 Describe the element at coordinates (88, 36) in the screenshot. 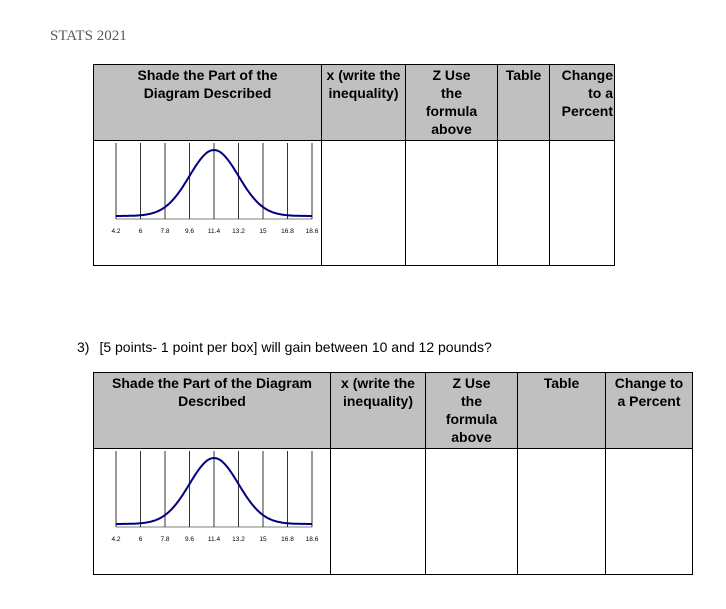

I see `page-header: STATS 2021` at that location.